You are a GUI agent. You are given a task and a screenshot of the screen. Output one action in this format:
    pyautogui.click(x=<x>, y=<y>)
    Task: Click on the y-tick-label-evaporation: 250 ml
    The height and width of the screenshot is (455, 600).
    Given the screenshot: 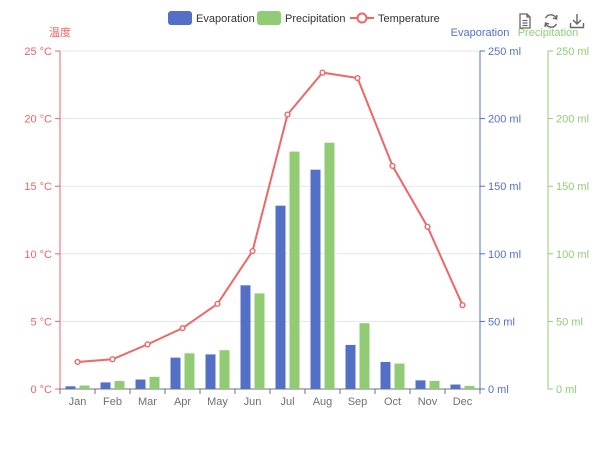 What is the action you would take?
    pyautogui.click(x=504, y=52)
    